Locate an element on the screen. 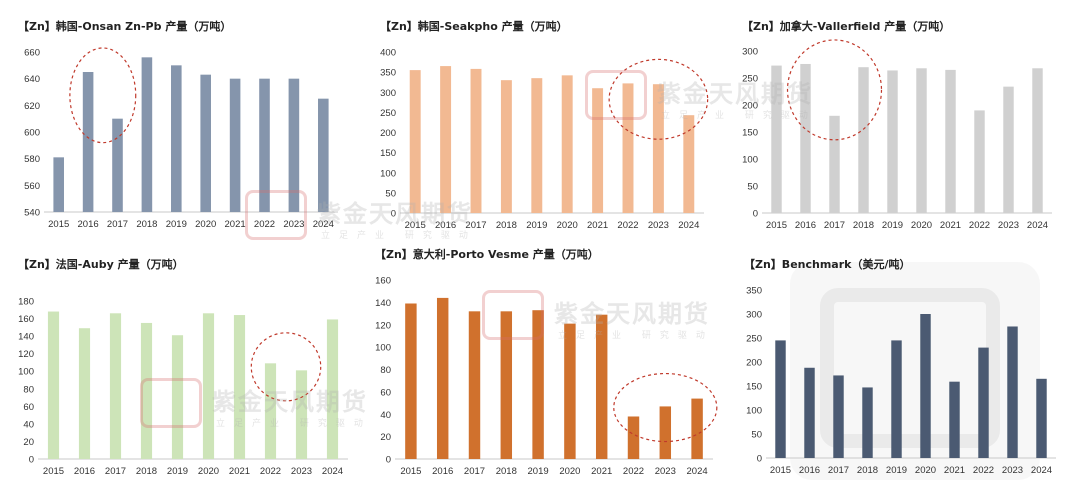 This screenshot has width=1080, height=491. y-tick-label: 580 is located at coordinates (32, 159).